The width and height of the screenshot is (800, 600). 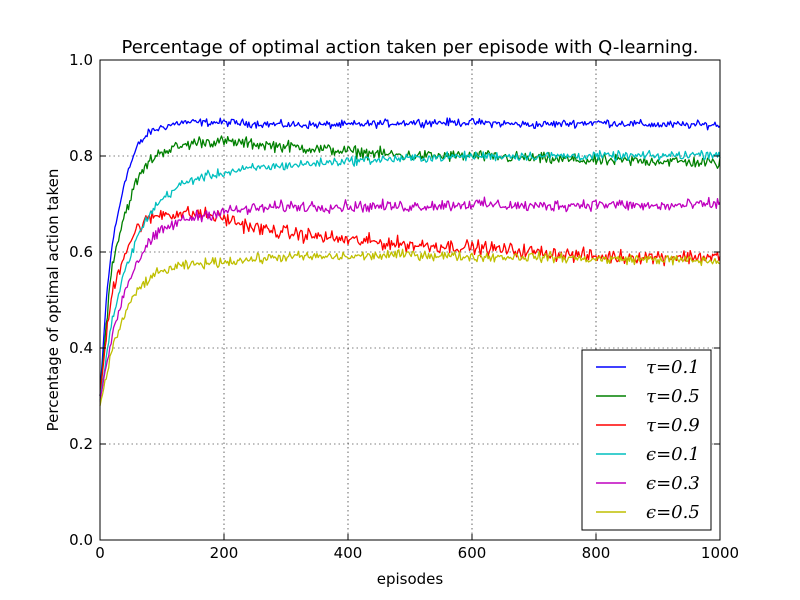 I want to click on y-tick-label: 0.2, so click(x=81, y=444).